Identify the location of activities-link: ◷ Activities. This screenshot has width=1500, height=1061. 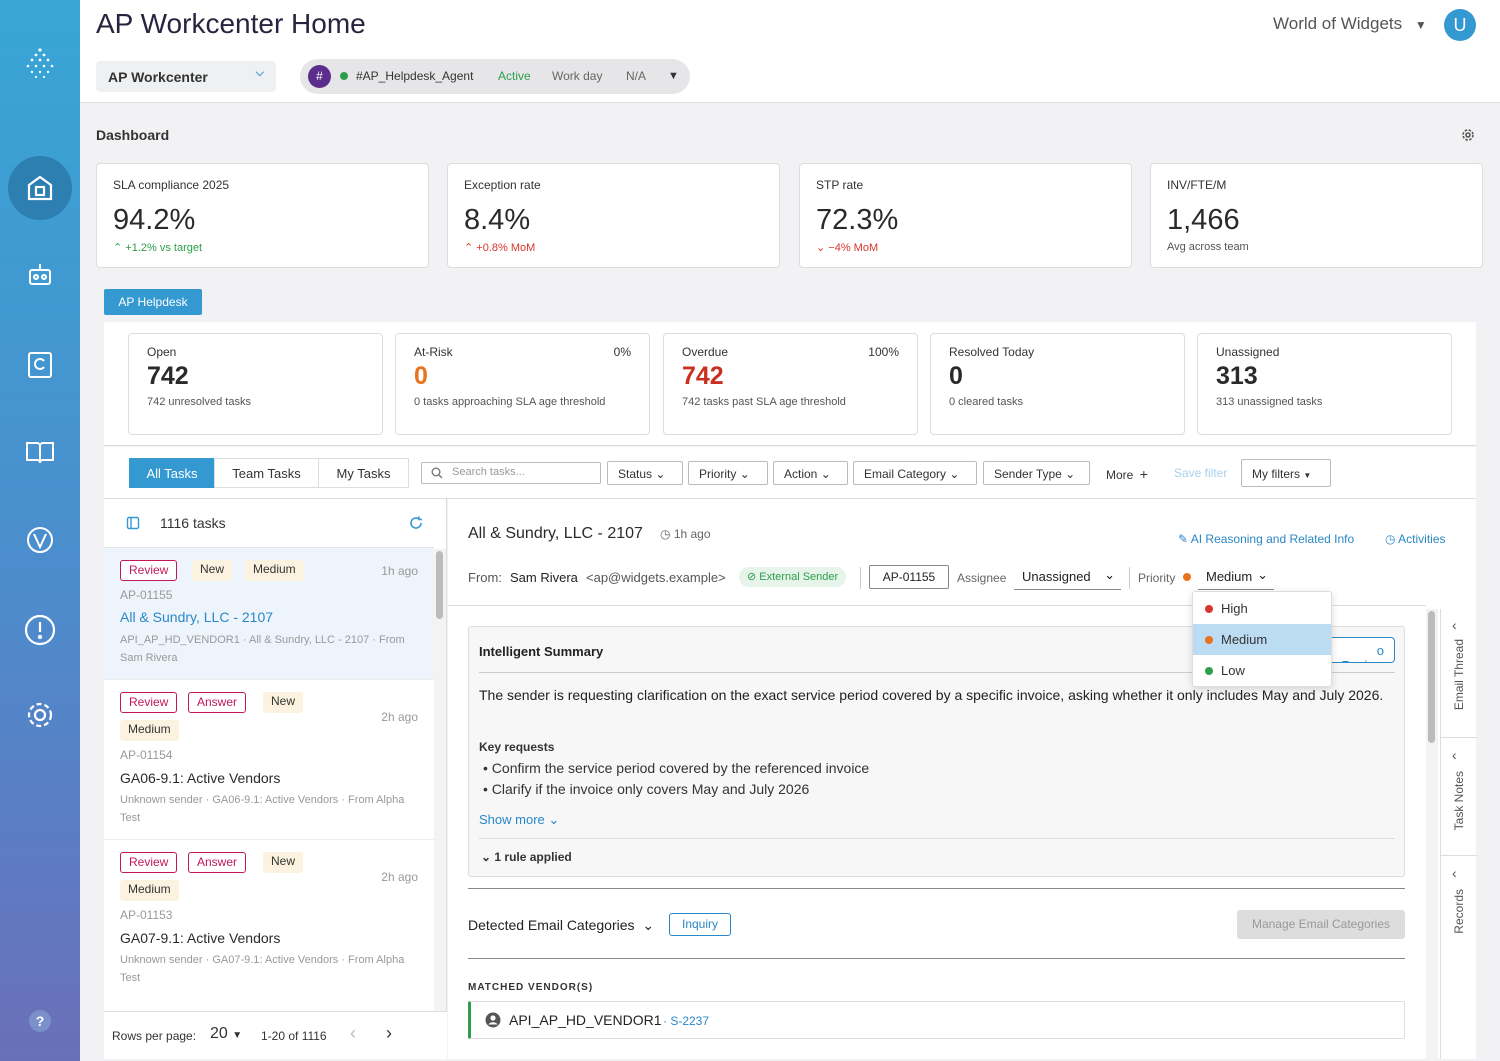
(1415, 539).